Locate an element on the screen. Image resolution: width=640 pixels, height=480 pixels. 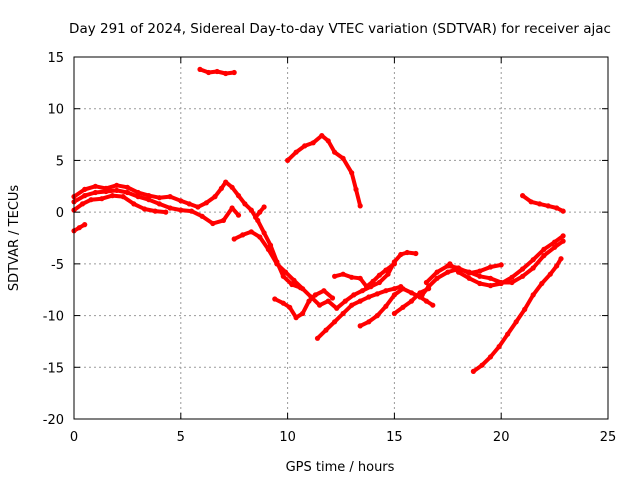
y-tick-label: 5 is located at coordinates (60, 161).